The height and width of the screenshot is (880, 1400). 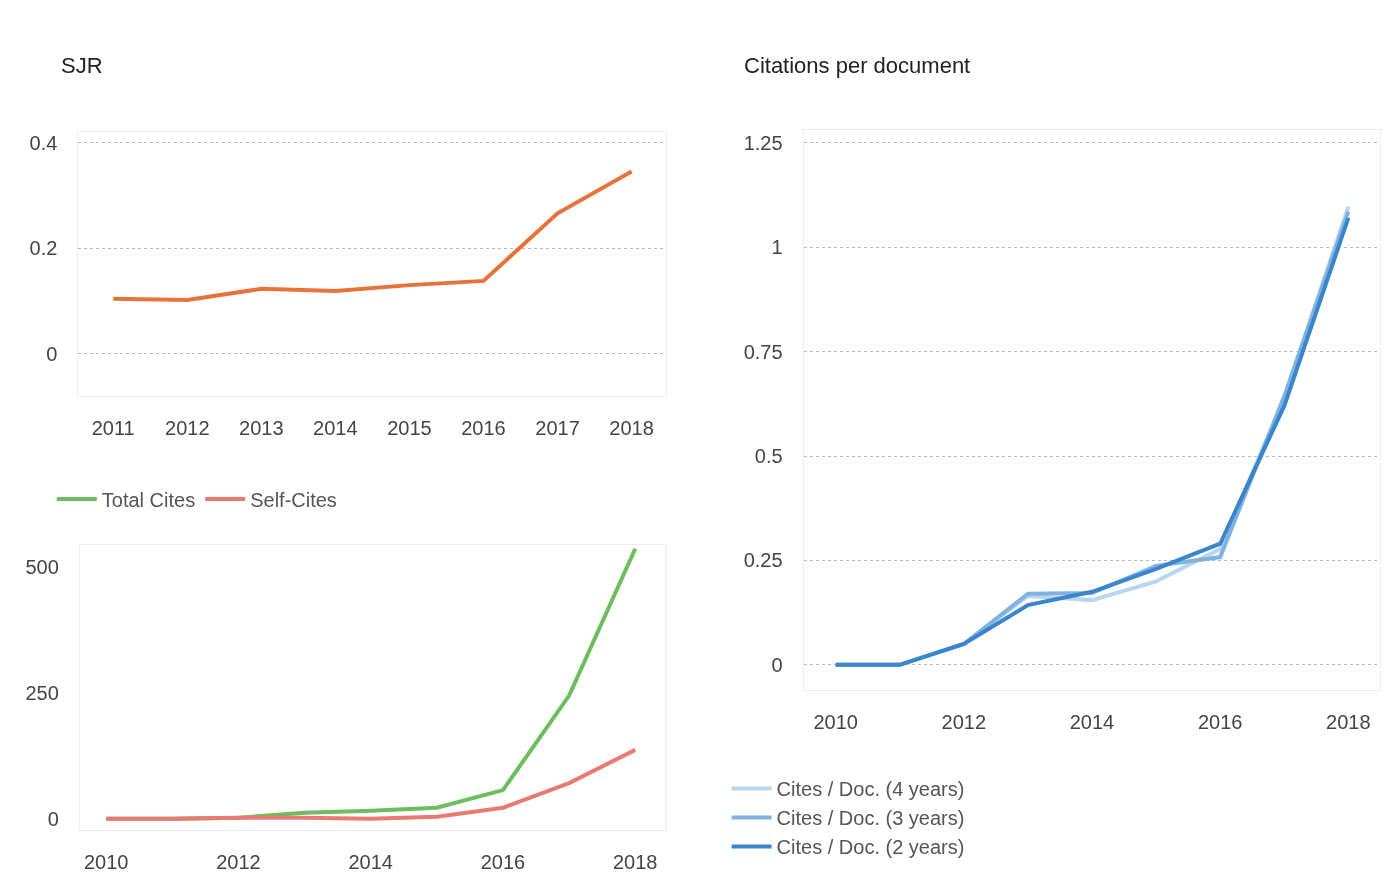 What do you see at coordinates (113, 428) in the screenshot?
I see `x-tick-label: 2011` at bounding box center [113, 428].